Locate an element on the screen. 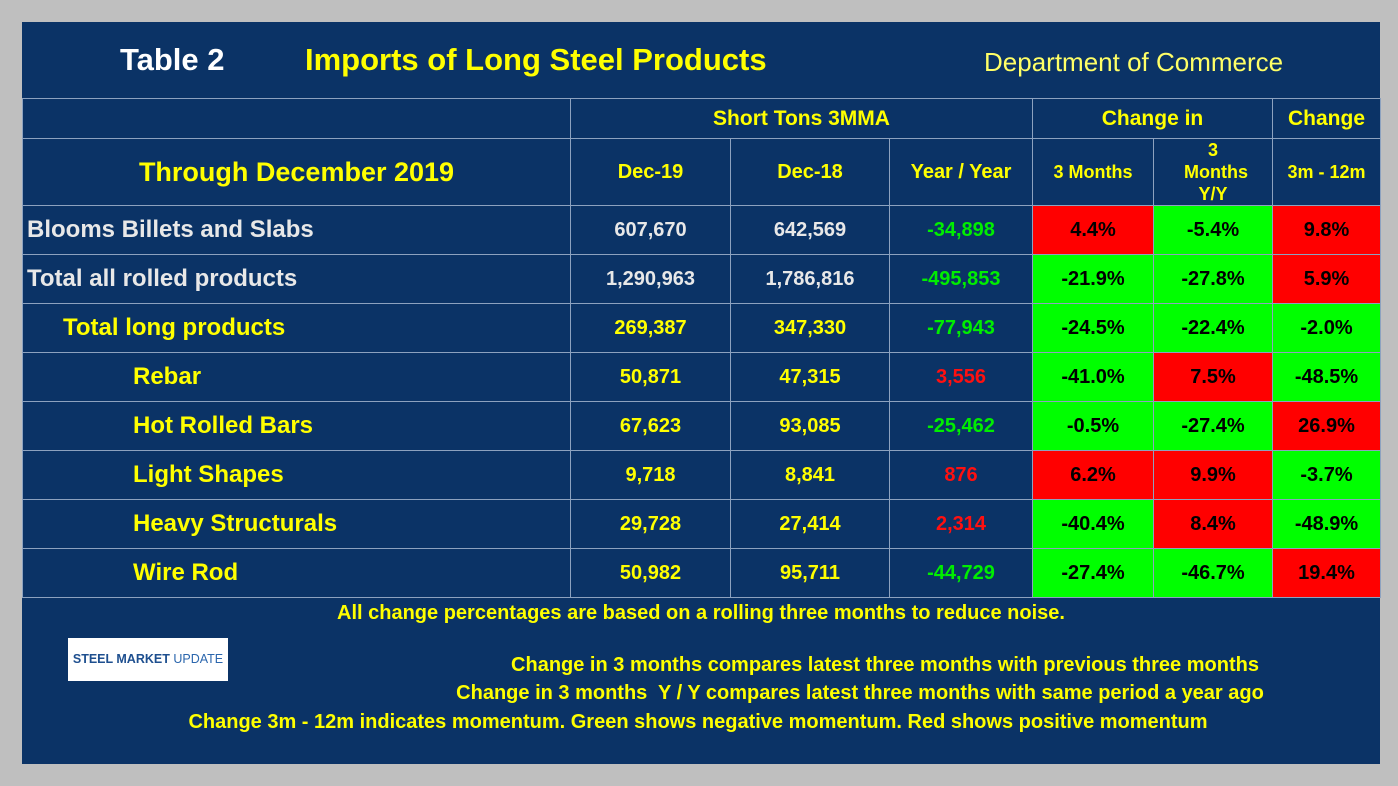 This screenshot has width=1398, height=786. cell: -22.4% is located at coordinates (1213, 328).